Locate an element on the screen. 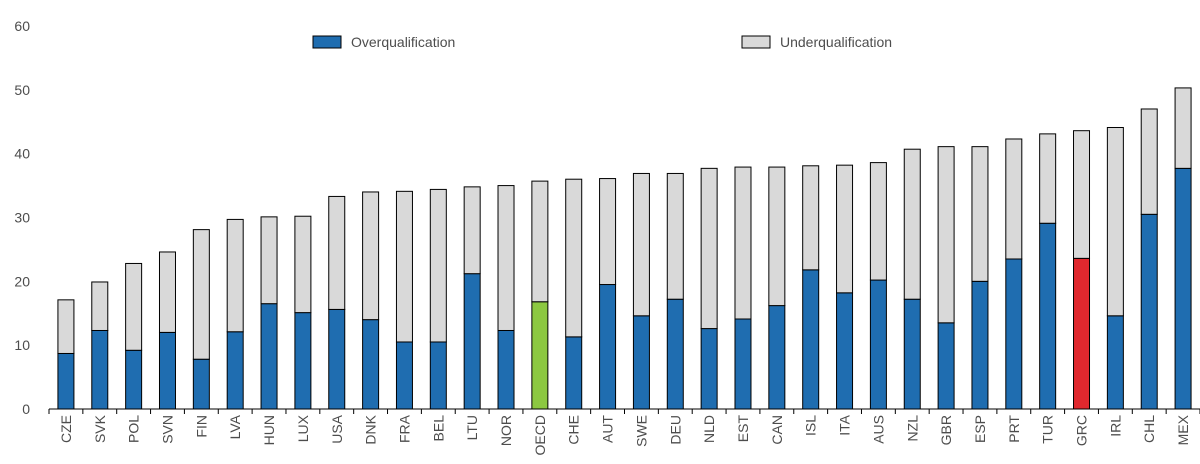  y-tick-label: 50 is located at coordinates (22, 90).